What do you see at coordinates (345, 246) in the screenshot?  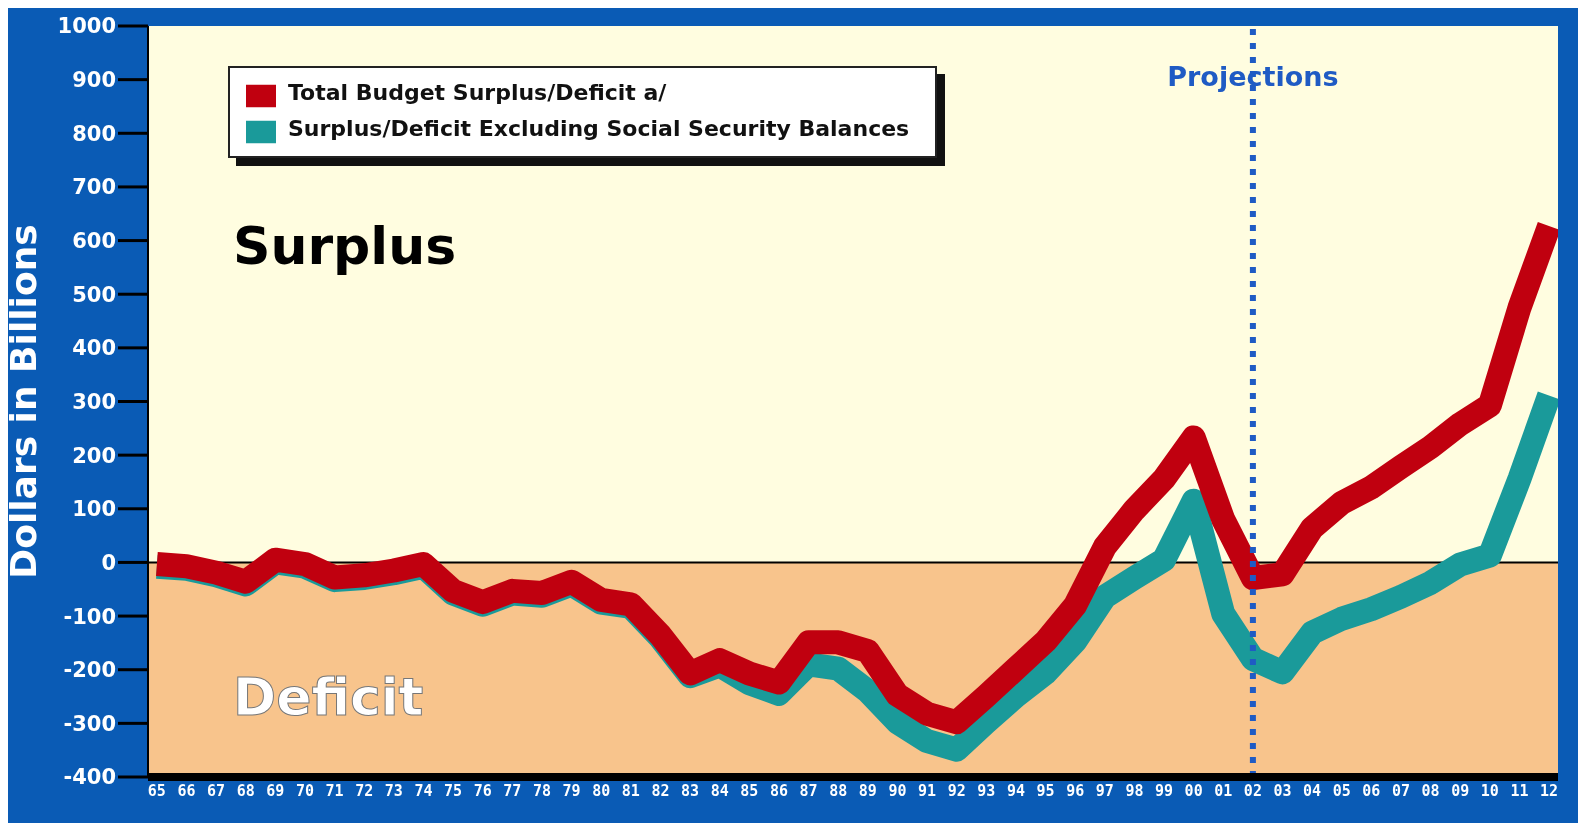 I see `band-label: Surplus` at bounding box center [345, 246].